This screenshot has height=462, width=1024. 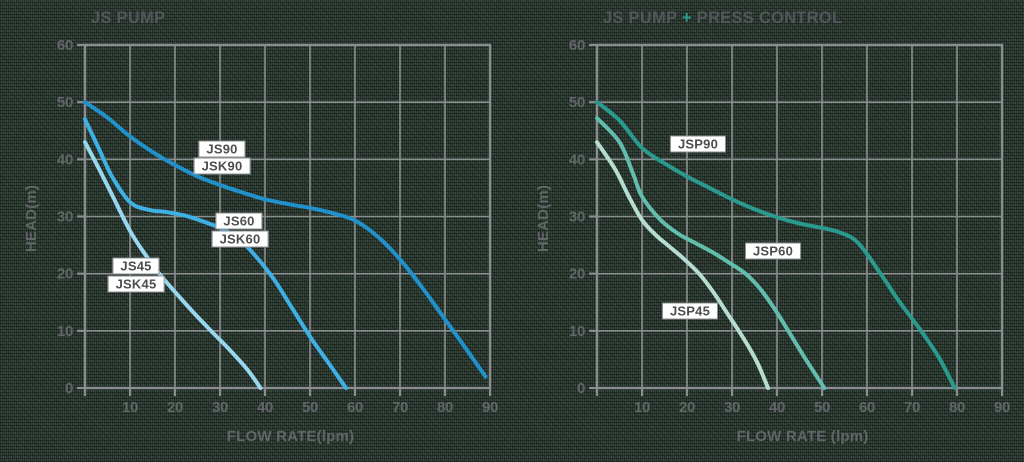 What do you see at coordinates (803, 436) in the screenshot?
I see `x-axis-title: FLOW RATE (lpm)` at bounding box center [803, 436].